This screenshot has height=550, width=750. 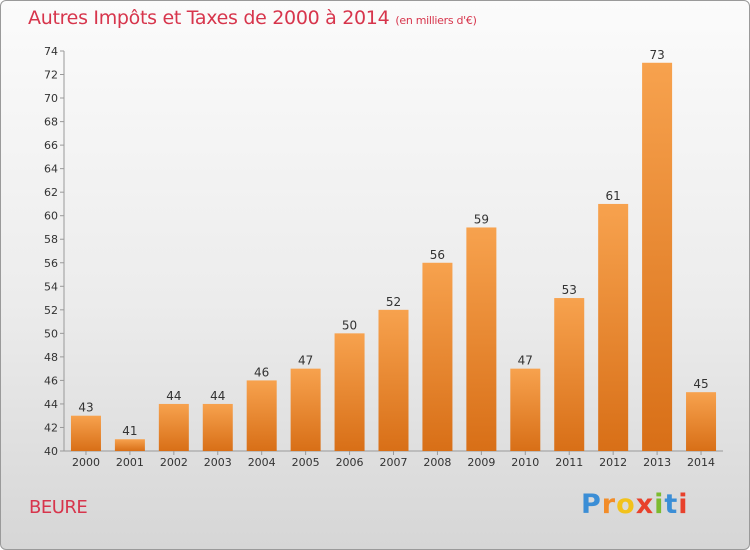 What do you see at coordinates (51, 333) in the screenshot?
I see `y-tick-label: 50` at bounding box center [51, 333].